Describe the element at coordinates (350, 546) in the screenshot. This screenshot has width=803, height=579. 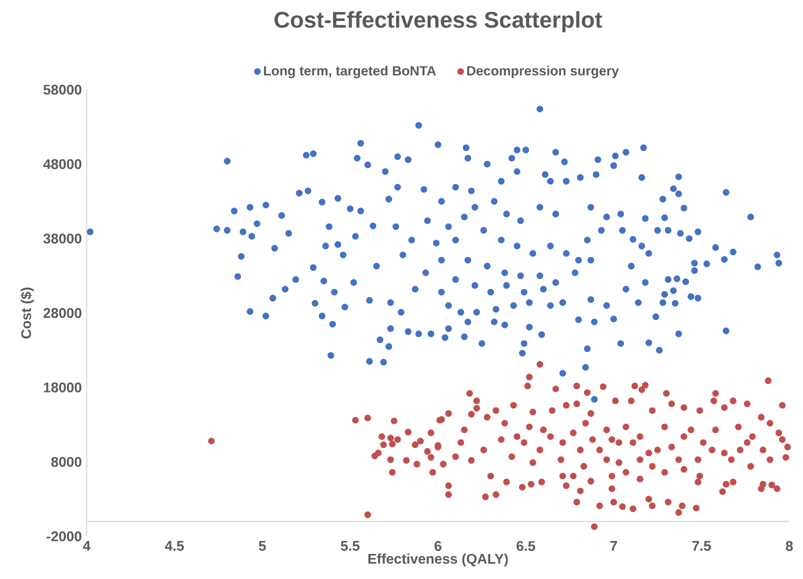
I see `x-tick-label: 5.5` at that location.